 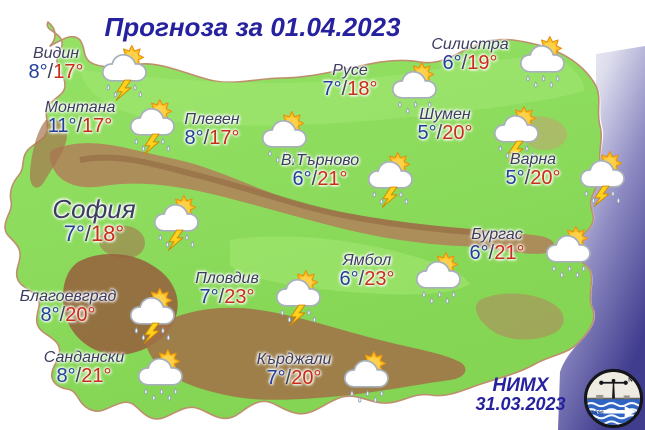 I want to click on city-name: Плевен, so click(x=212, y=119).